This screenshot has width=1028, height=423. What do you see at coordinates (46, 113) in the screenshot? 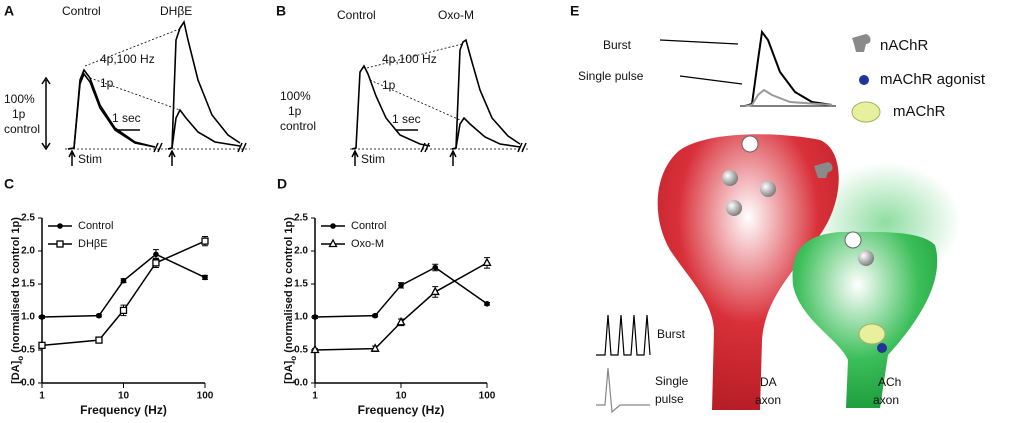
I see `scale-bar` at bounding box center [46, 113].